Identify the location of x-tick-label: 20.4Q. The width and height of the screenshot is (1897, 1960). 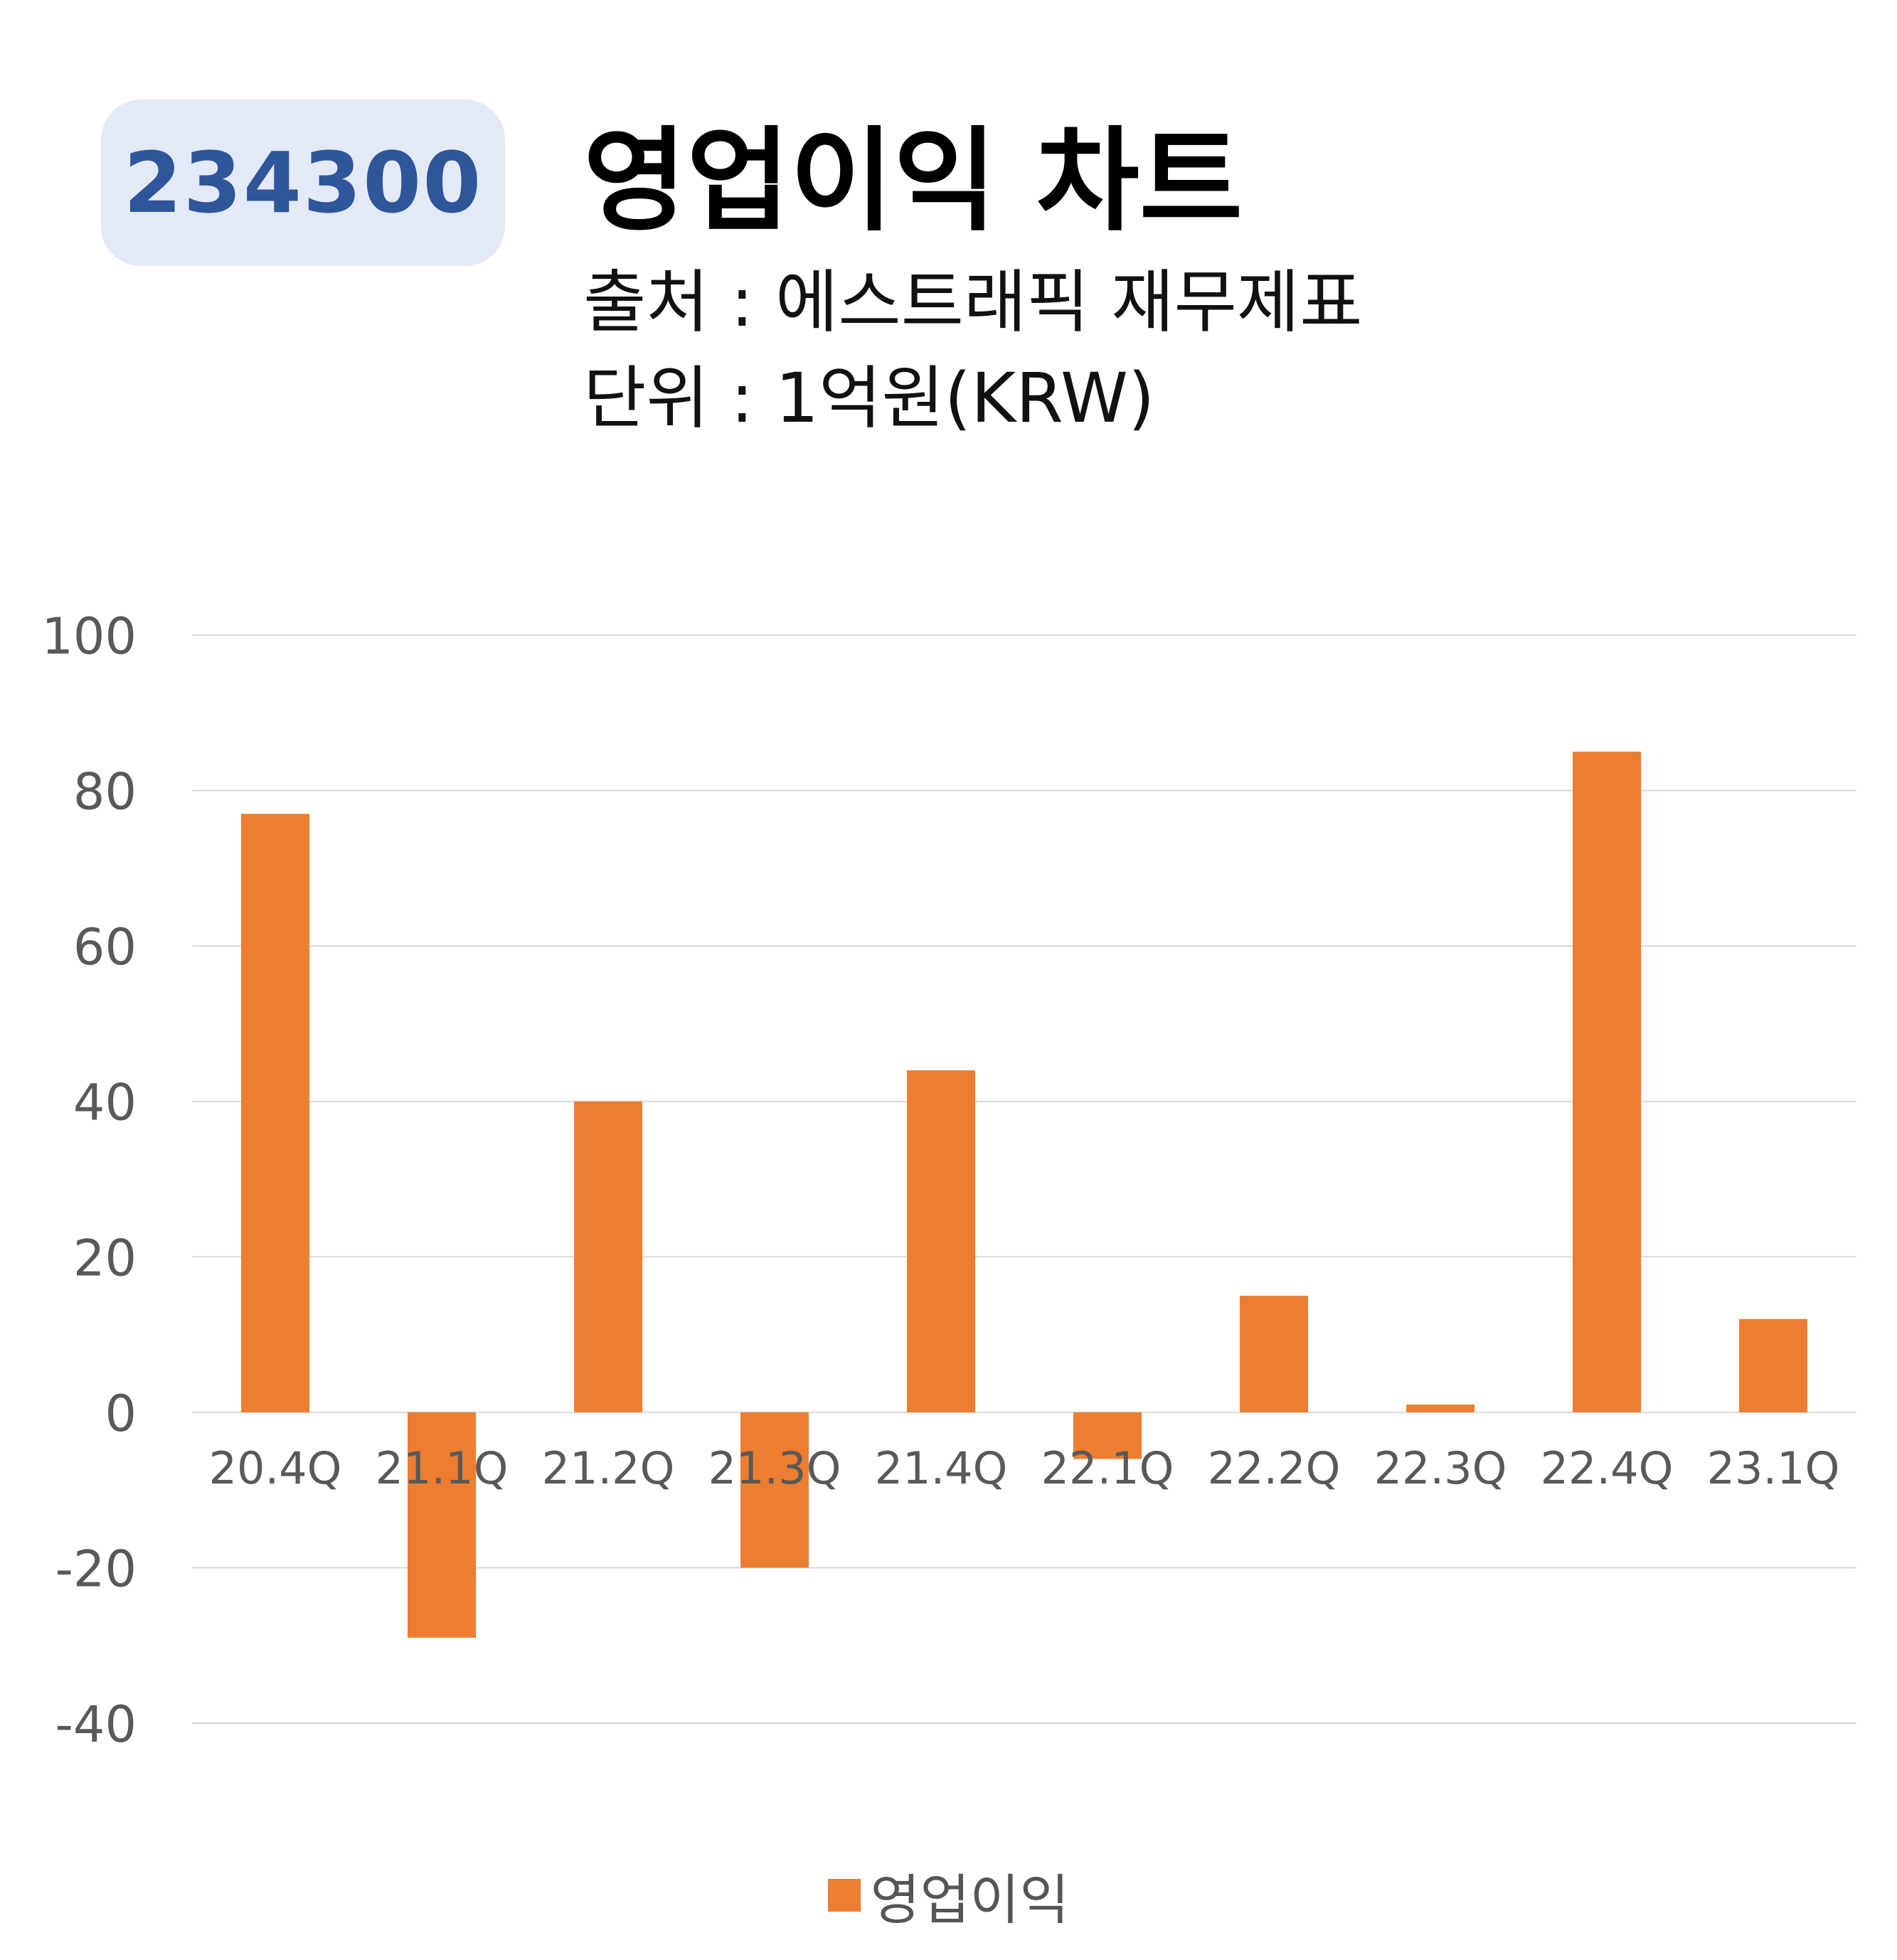
(276, 1468).